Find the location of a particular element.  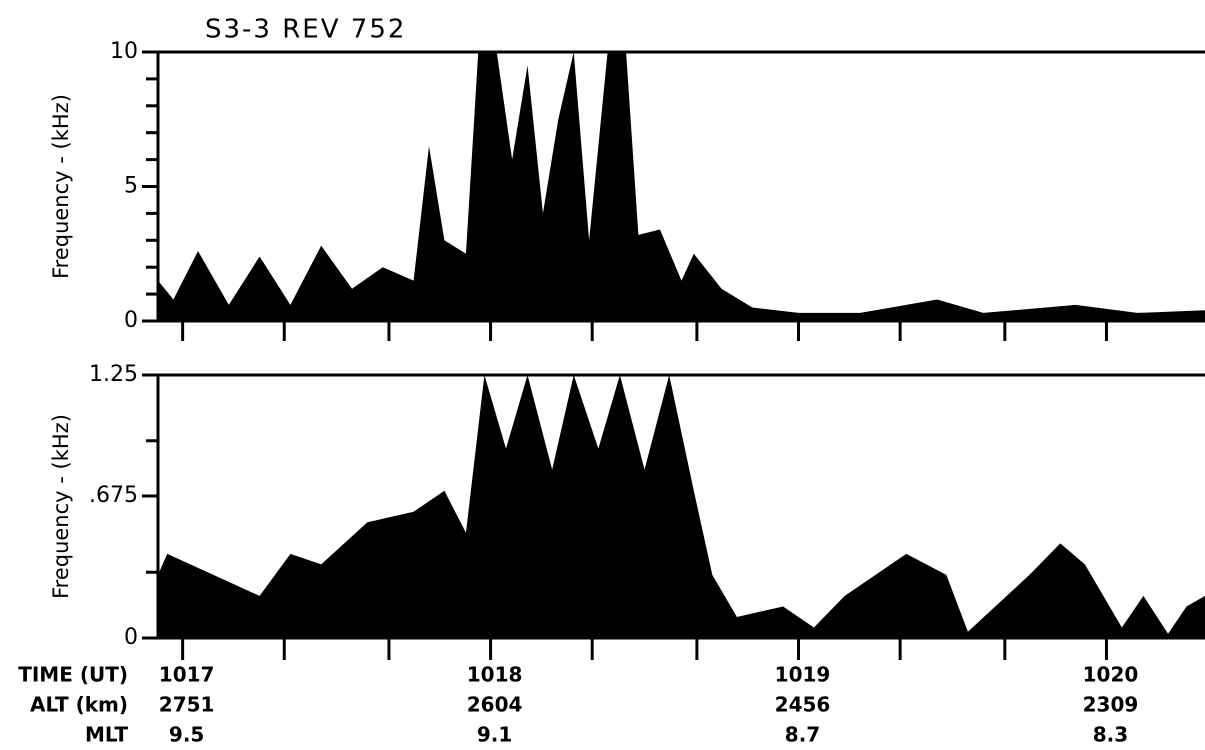

row-label: MLT is located at coordinates (106, 735).